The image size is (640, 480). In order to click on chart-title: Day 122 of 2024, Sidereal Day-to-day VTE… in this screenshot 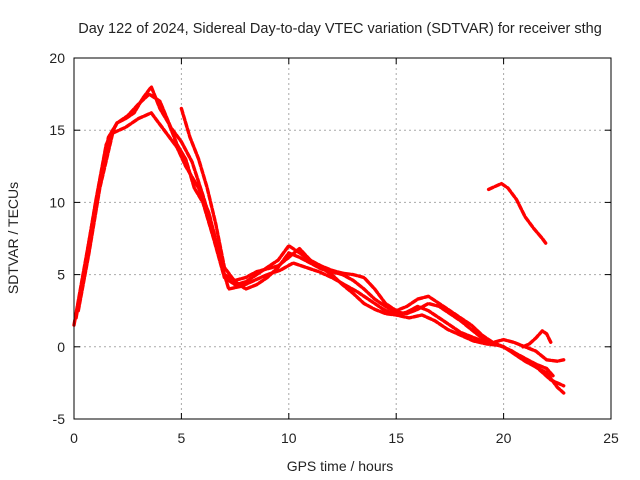, I will do `click(340, 29)`.